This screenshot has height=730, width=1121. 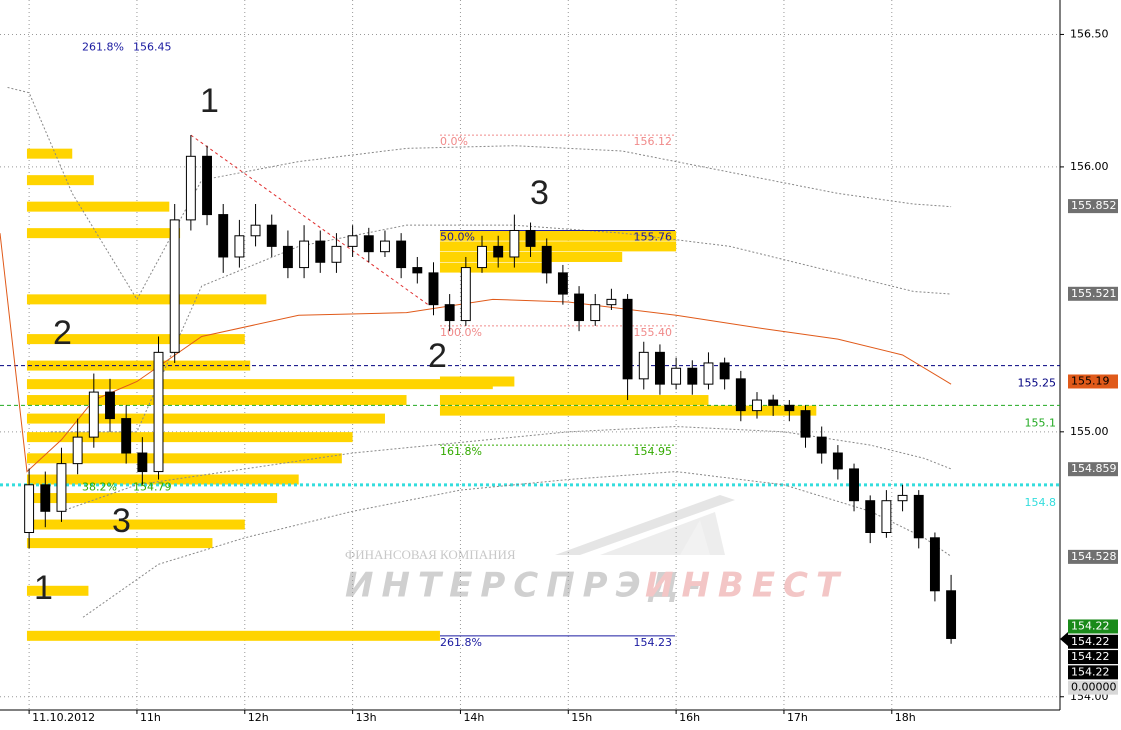 What do you see at coordinates (653, 236) in the screenshot?
I see `fib-price: 155.76` at bounding box center [653, 236].